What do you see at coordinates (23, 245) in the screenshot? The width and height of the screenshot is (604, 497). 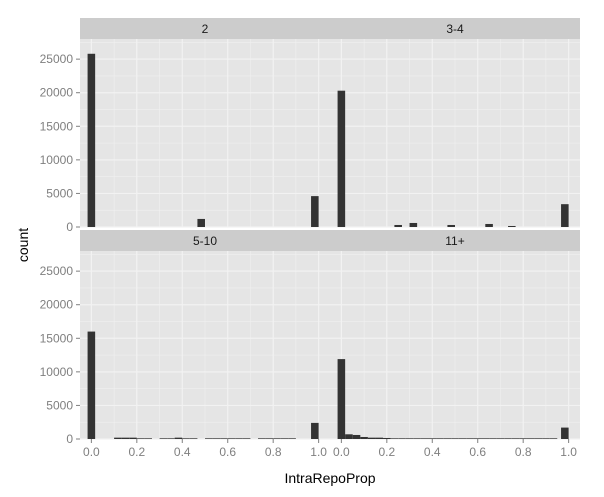 I see `y-axis-title: count` at bounding box center [23, 245].